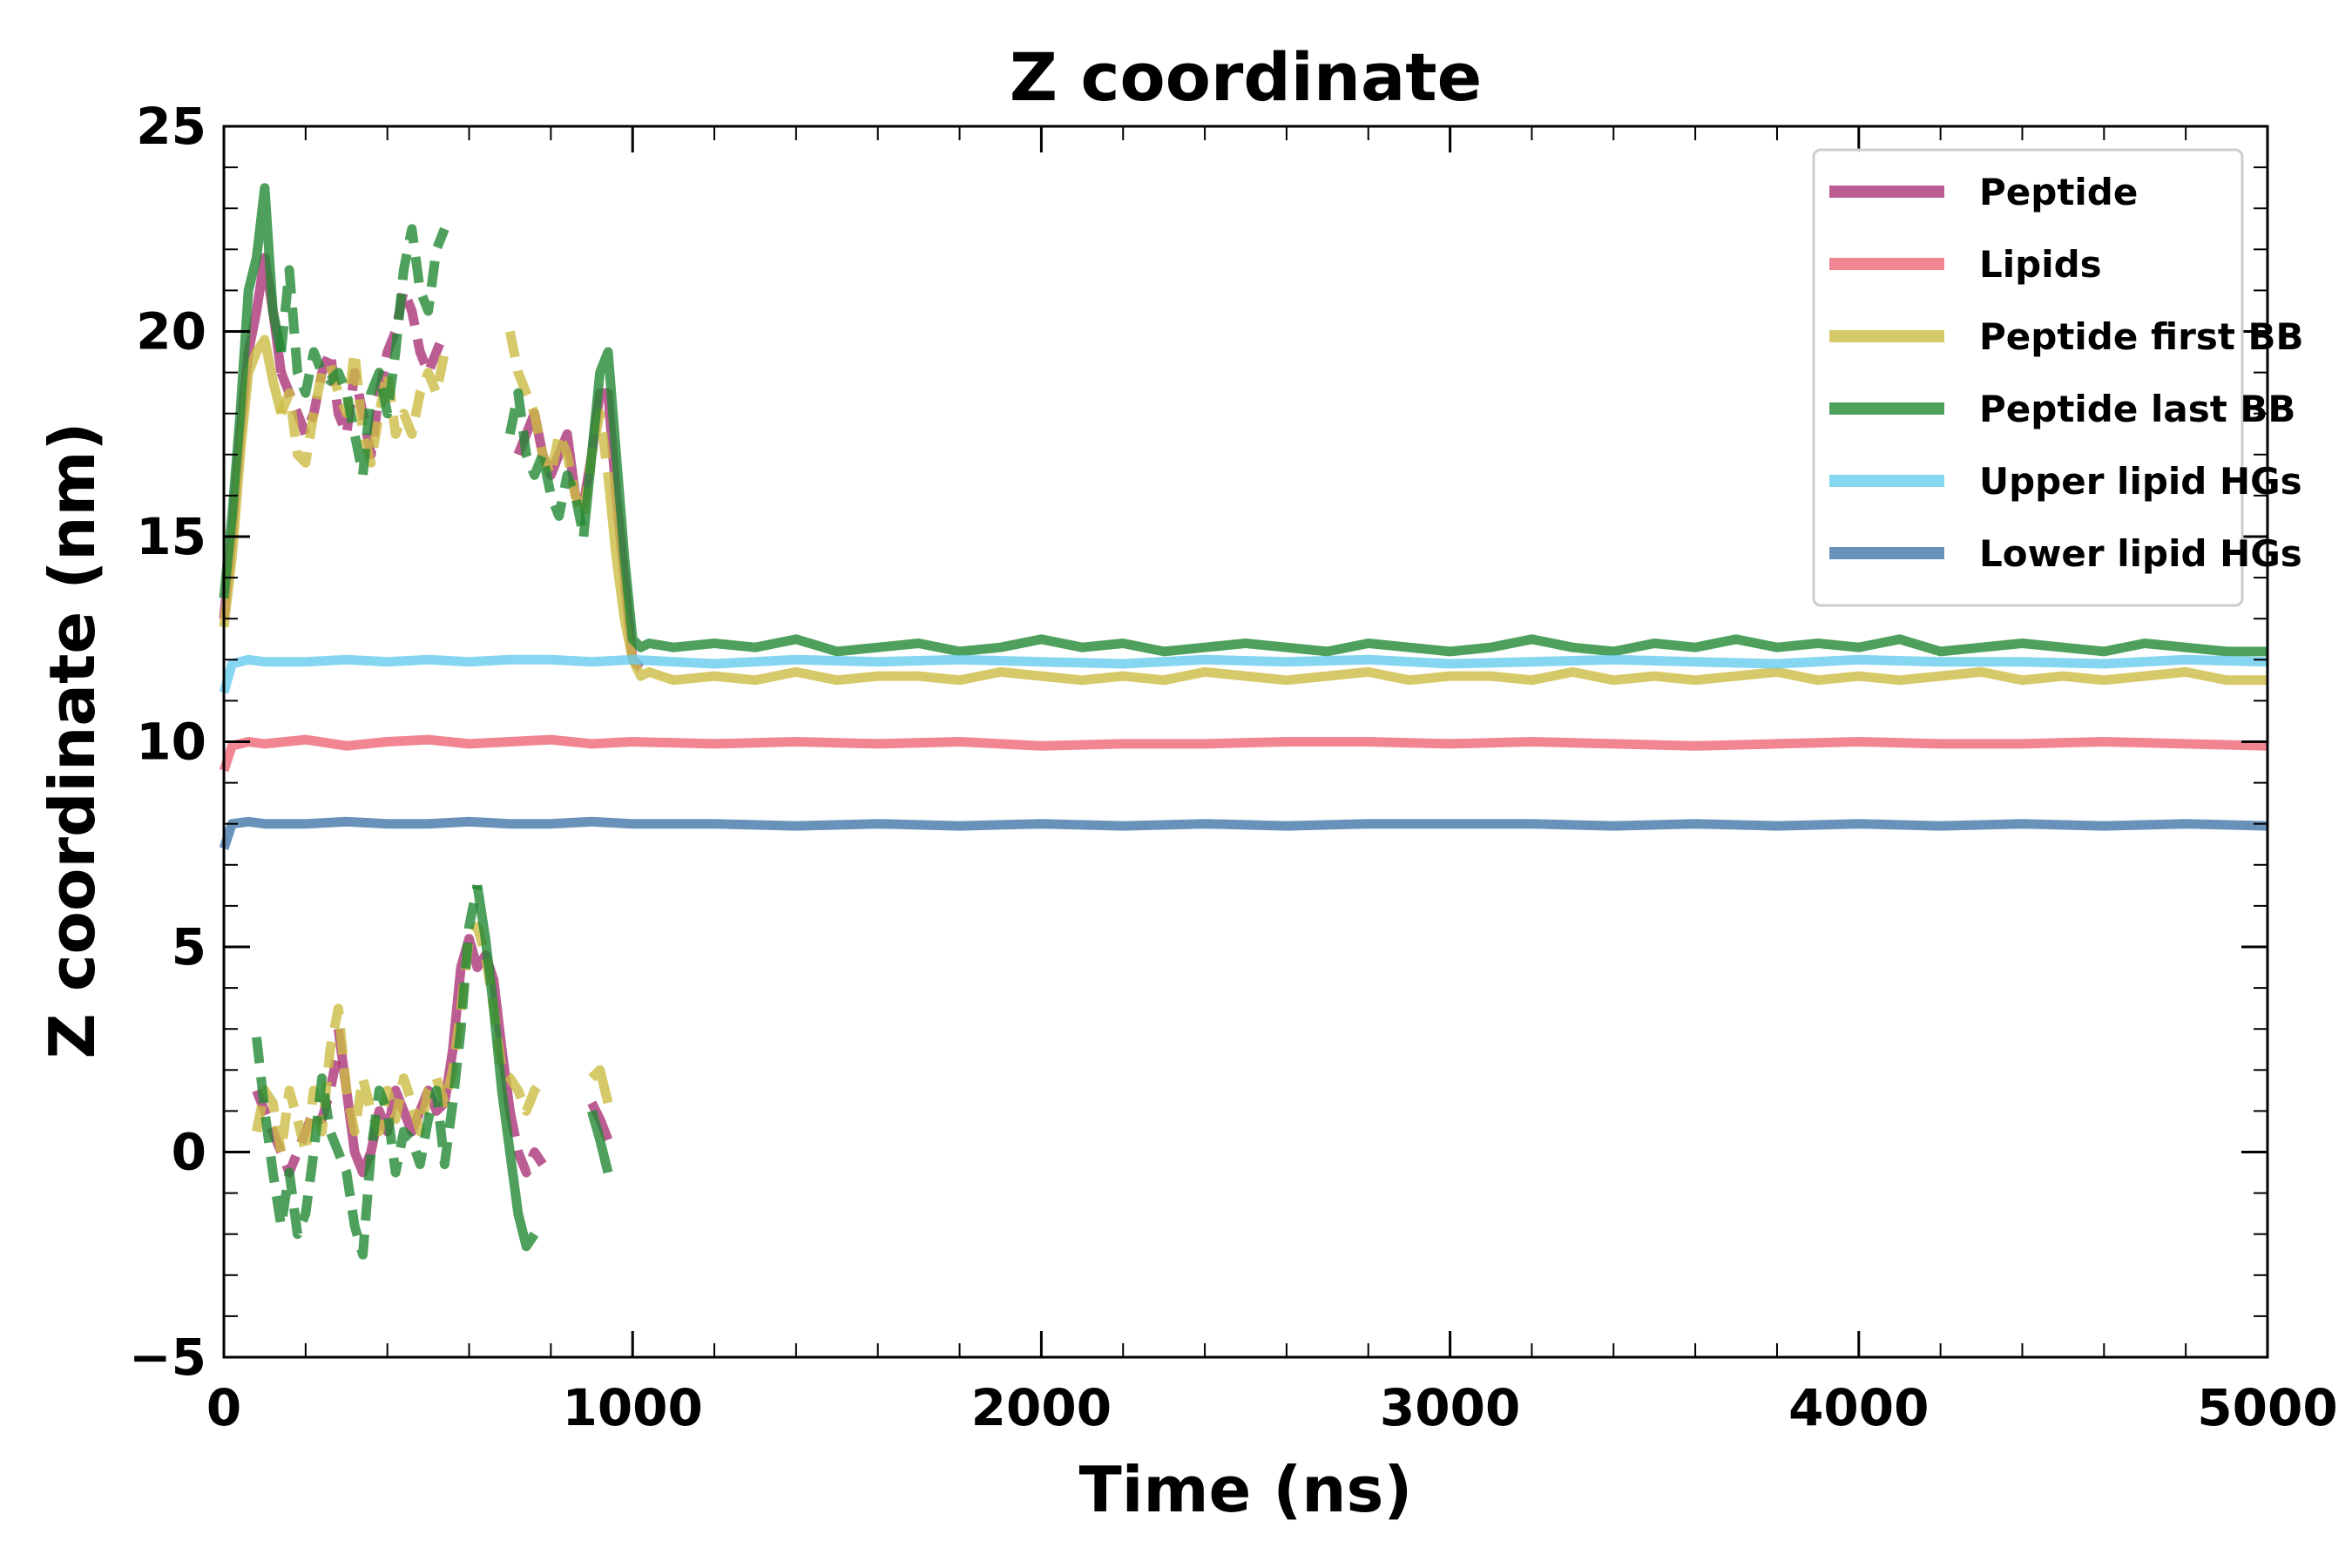 This screenshot has height=1568, width=2352. Describe the element at coordinates (189, 1152) in the screenshot. I see `y-tick-label: 0` at that location.